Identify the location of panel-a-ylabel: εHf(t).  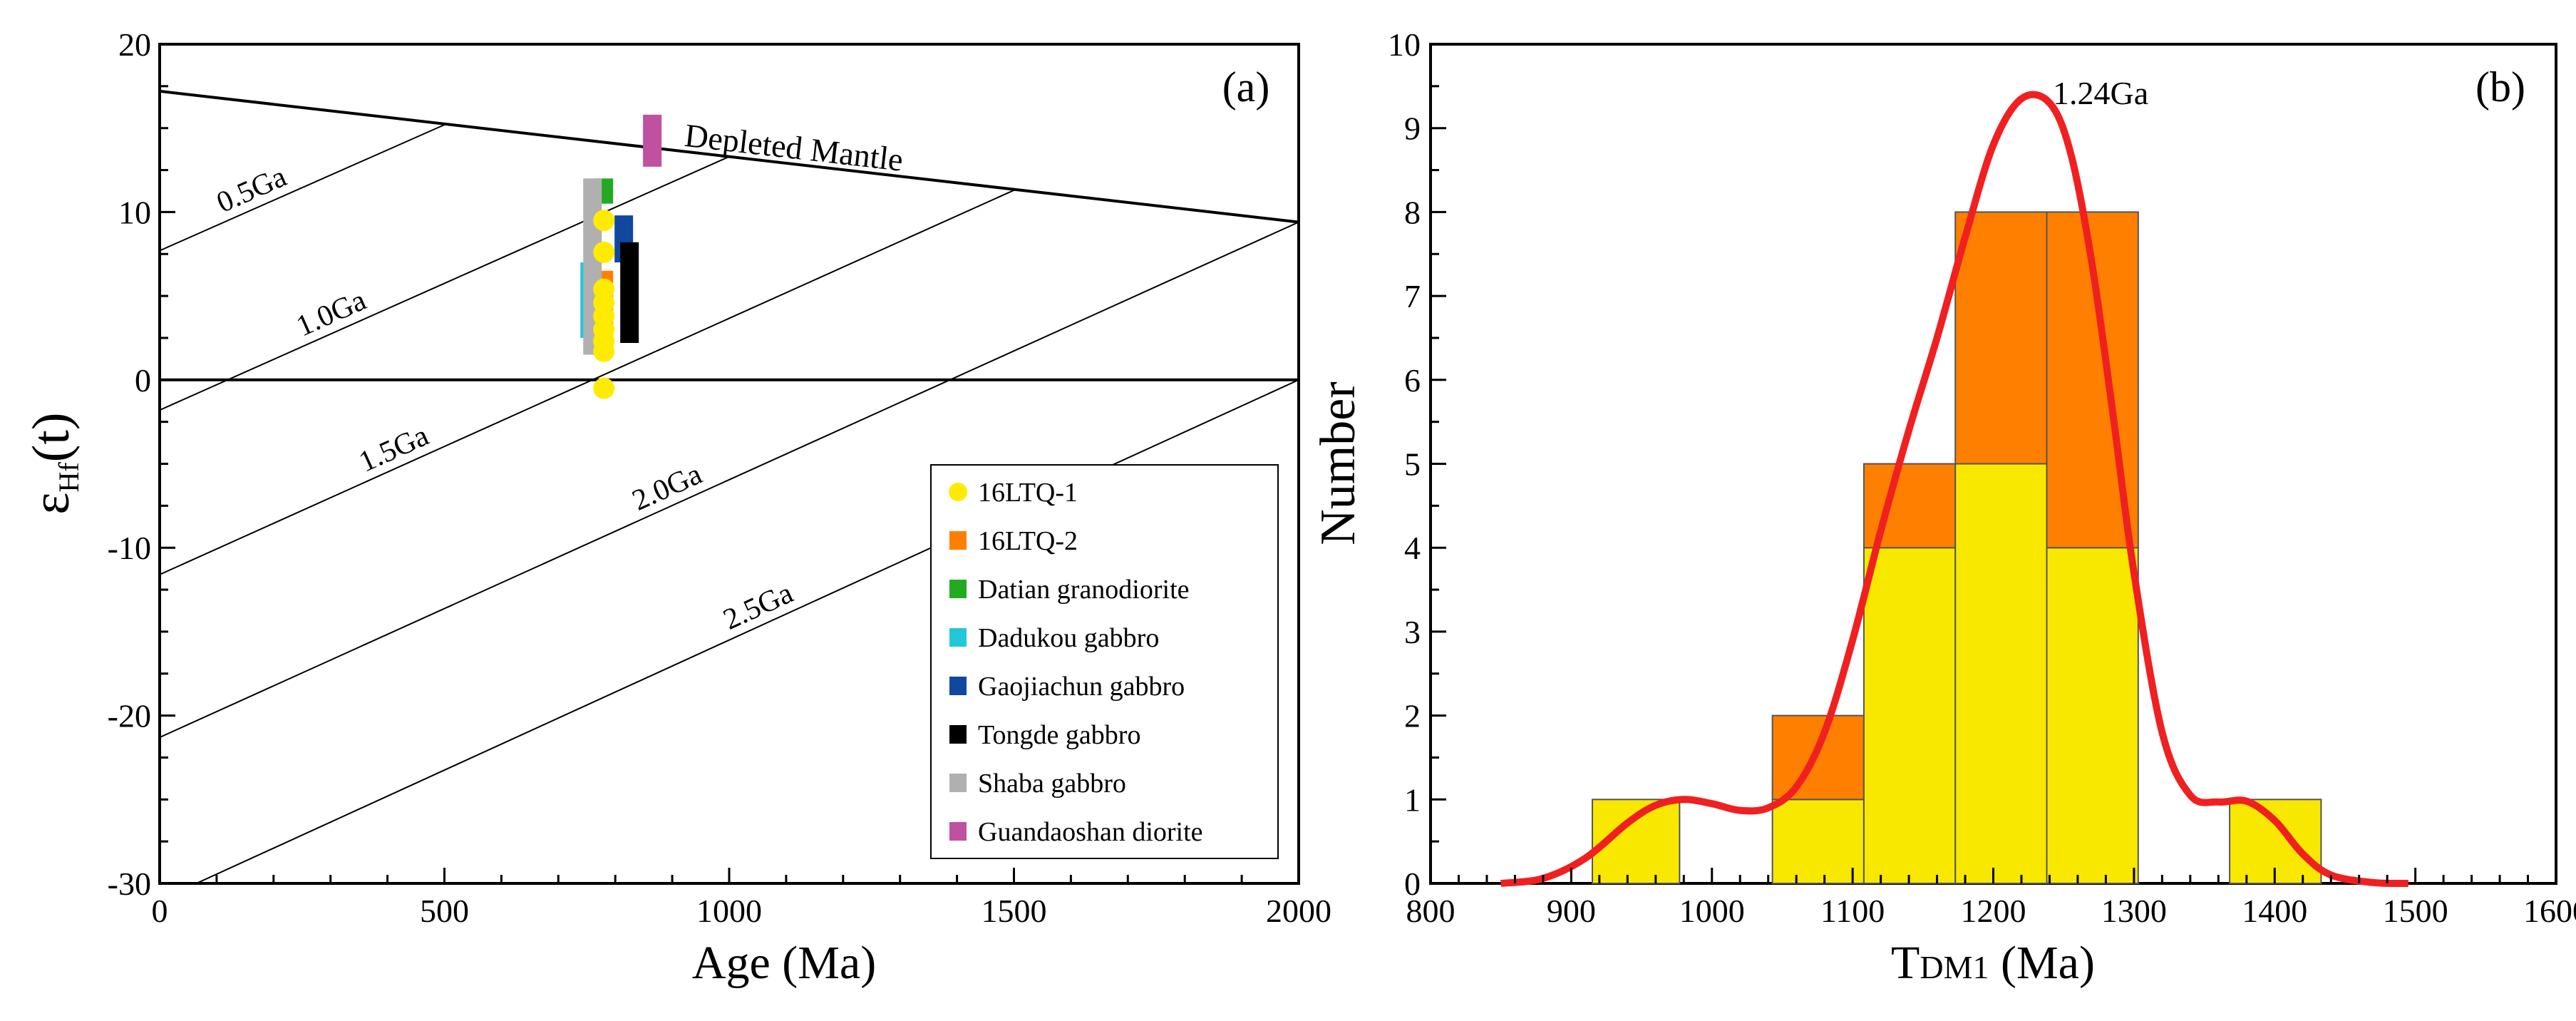
(53, 463).